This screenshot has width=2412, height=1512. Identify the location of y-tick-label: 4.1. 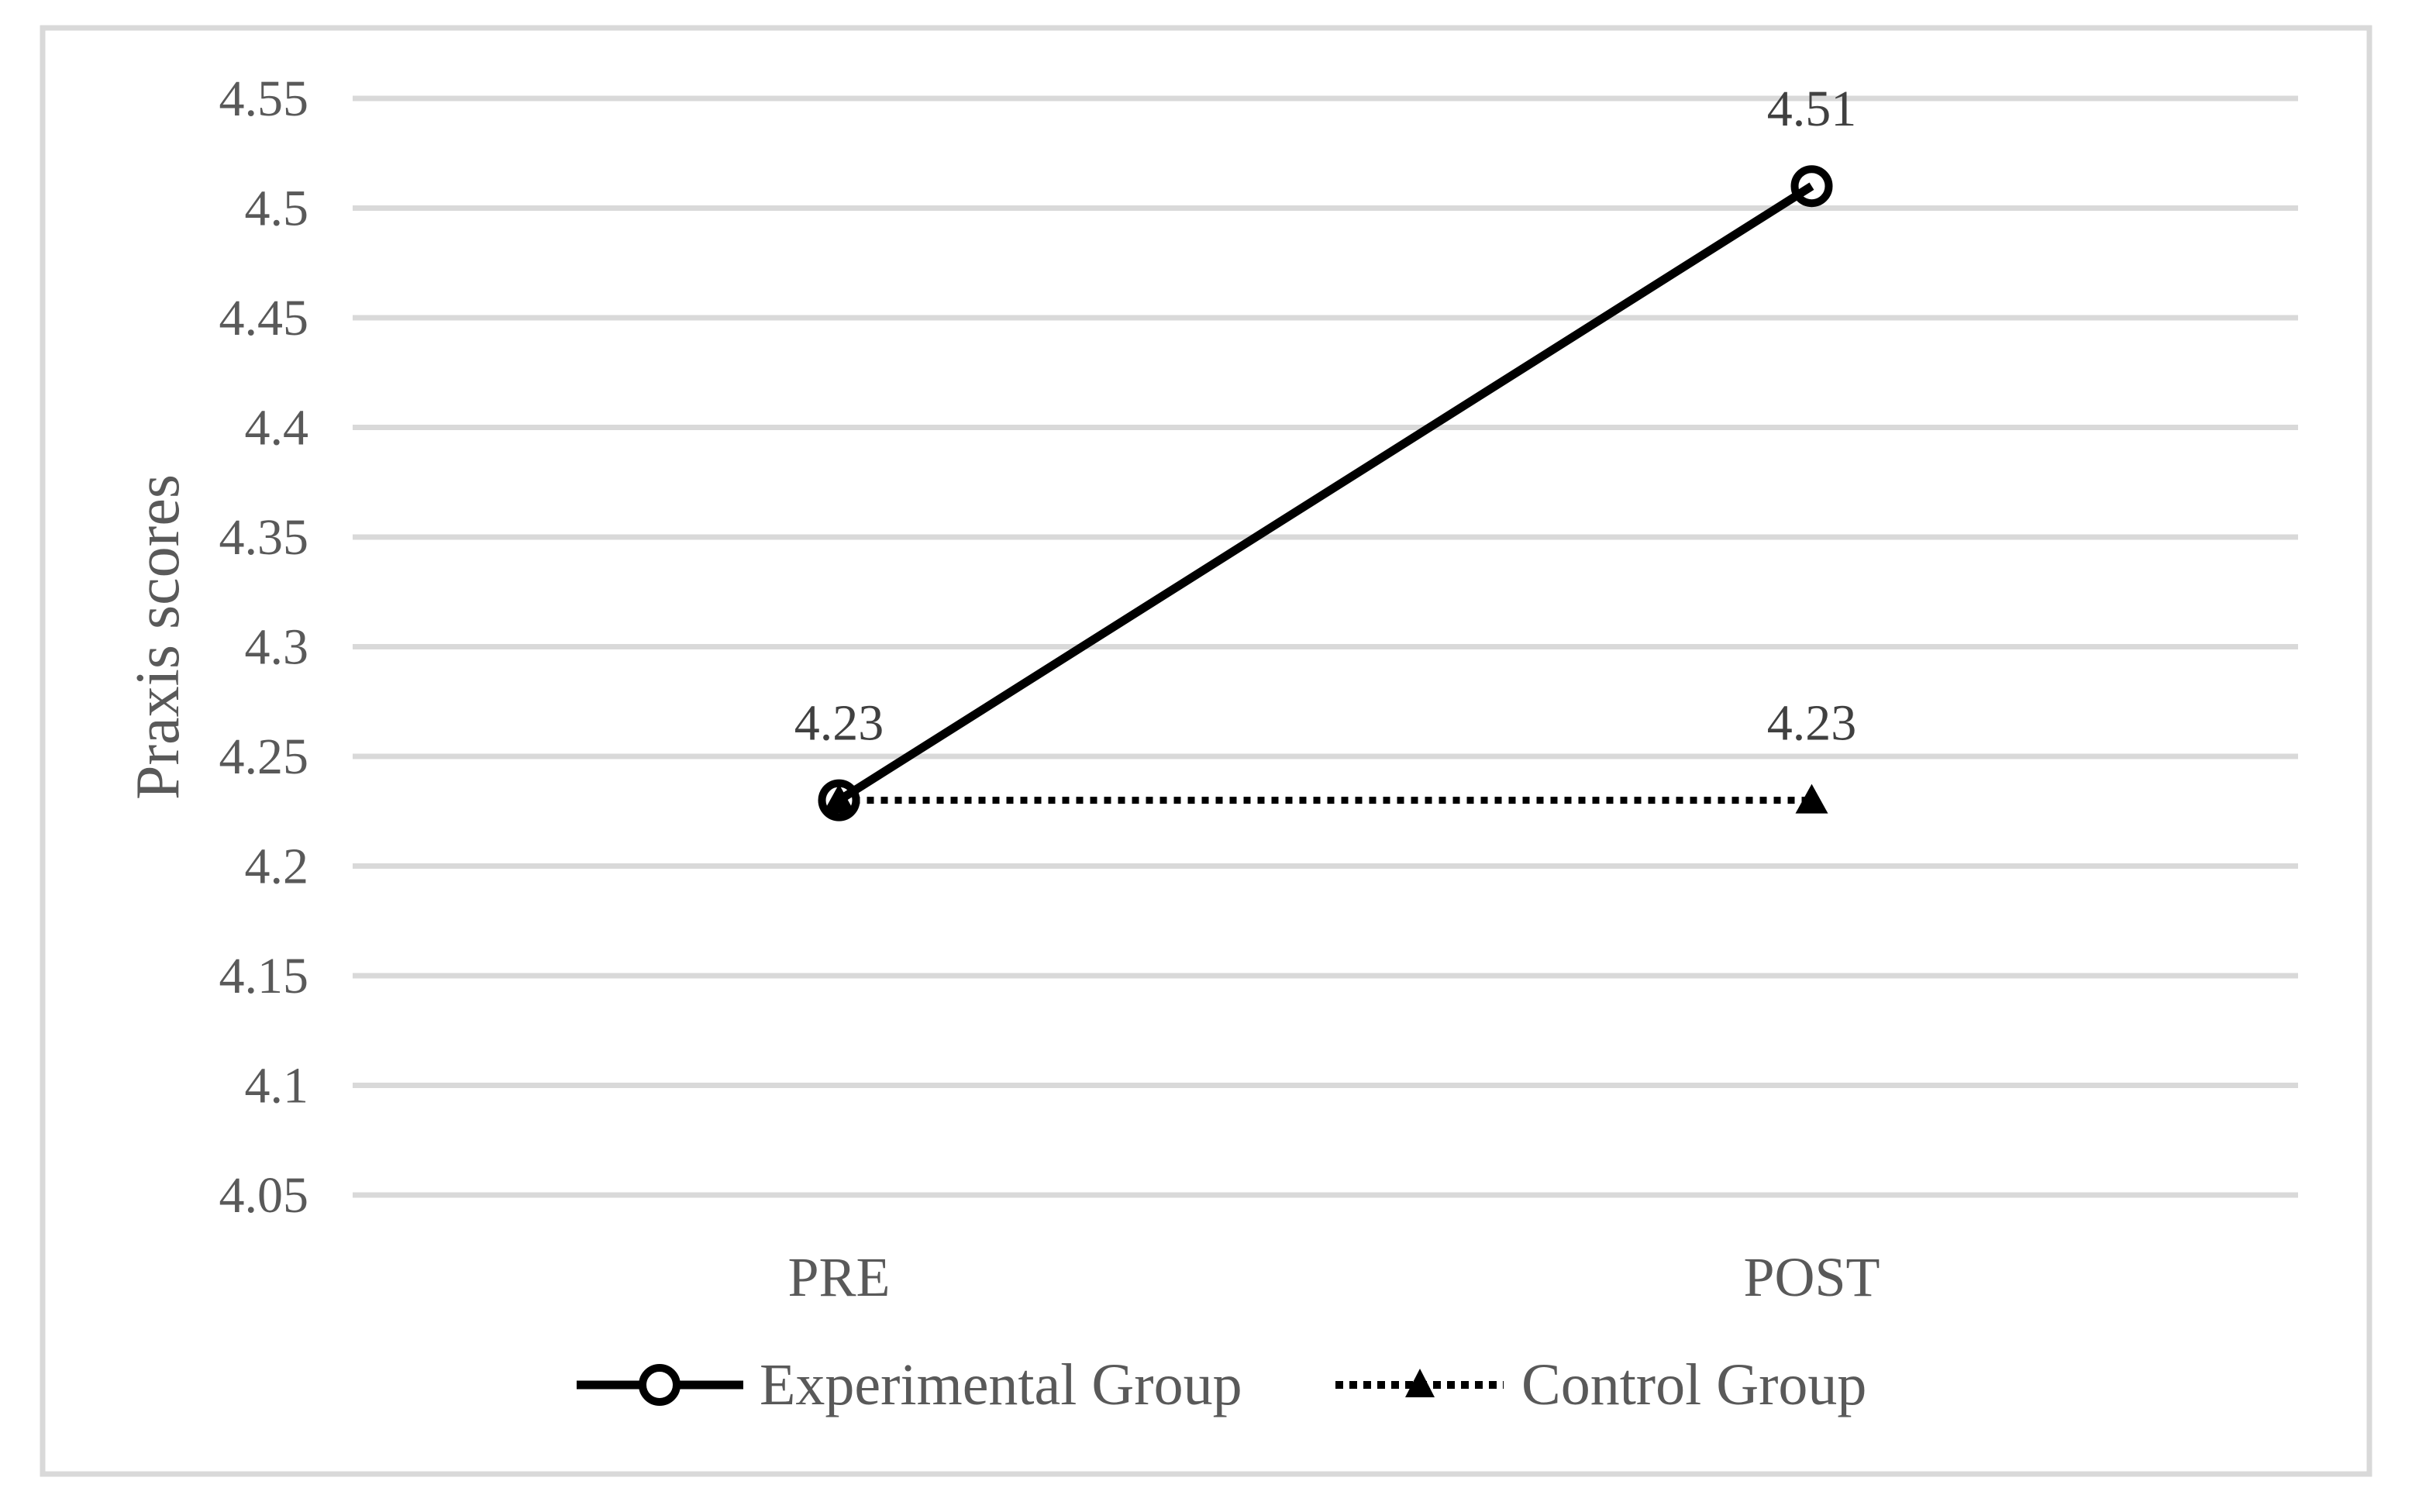
(277, 1086).